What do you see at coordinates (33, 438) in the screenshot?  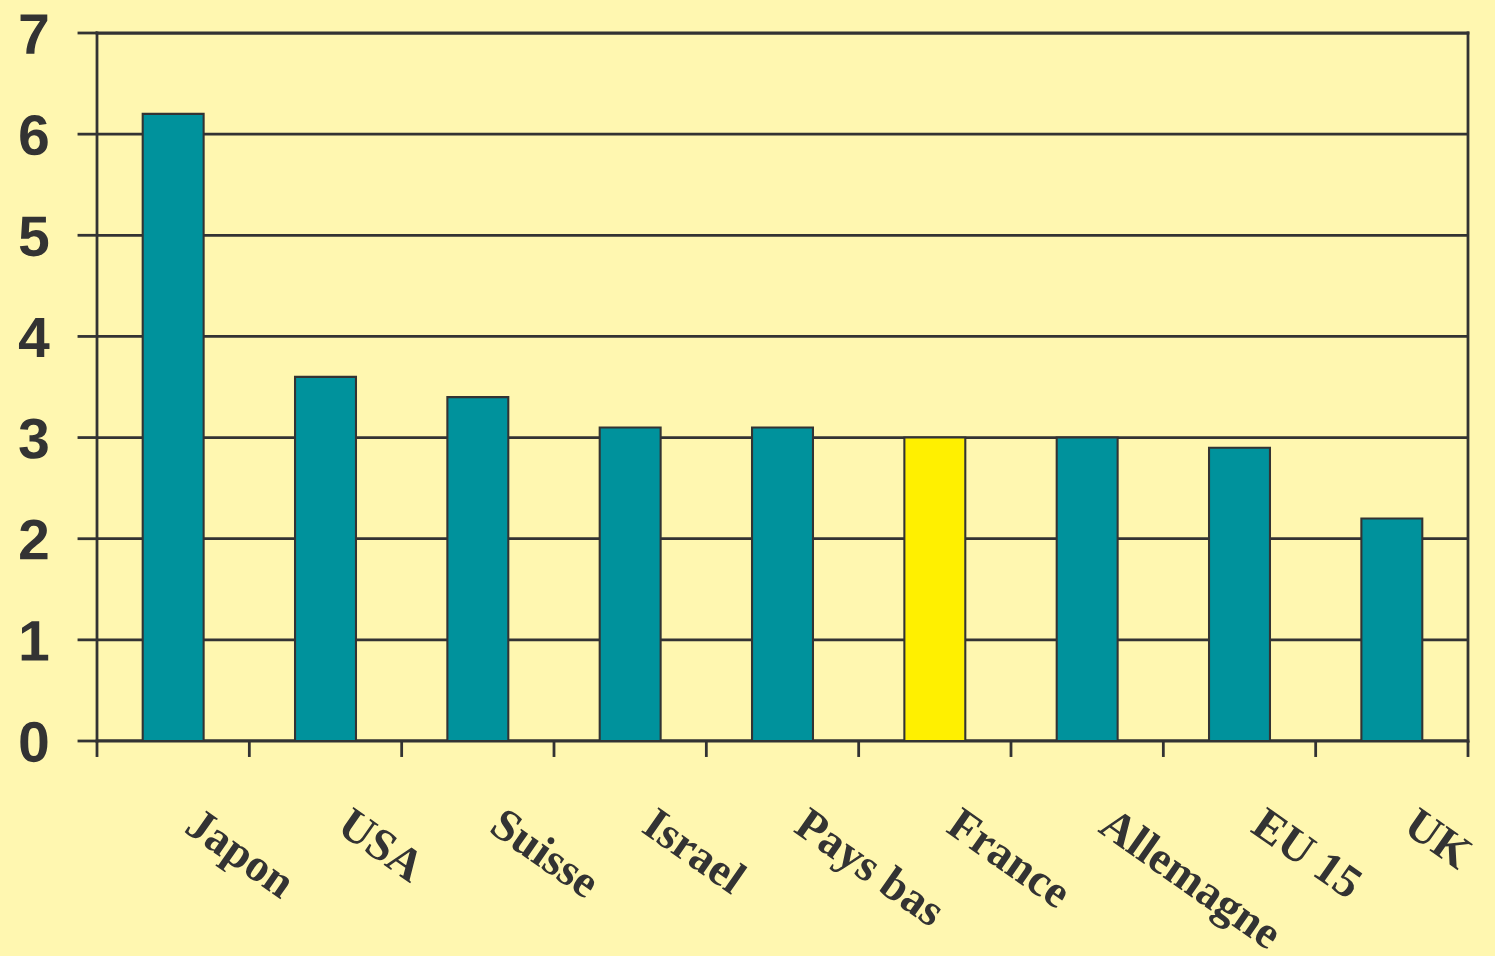 I see `y-tick-label: 3` at bounding box center [33, 438].